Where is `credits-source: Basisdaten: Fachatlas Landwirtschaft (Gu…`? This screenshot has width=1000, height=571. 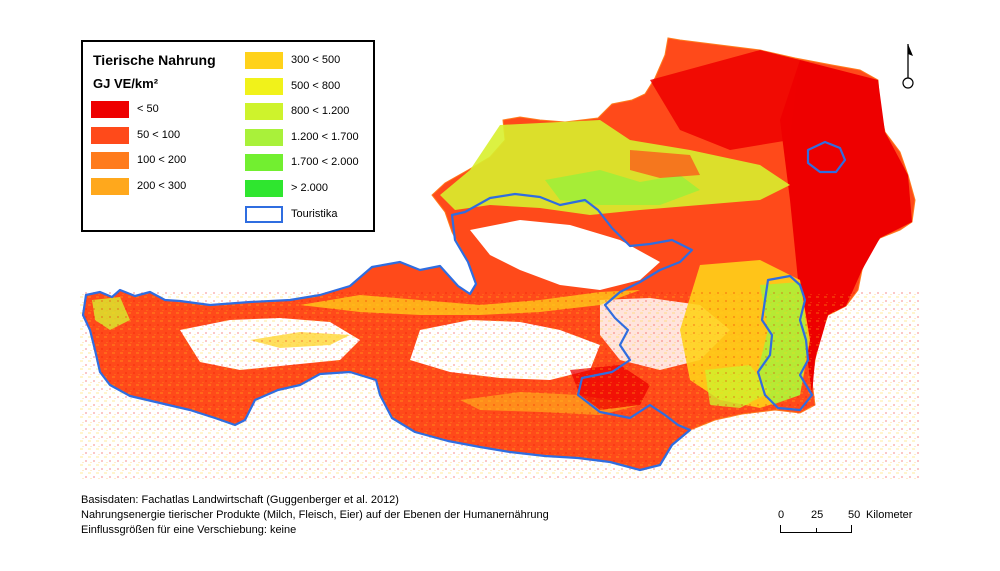 credits-source: Basisdaten: Fachatlas Landwirtschaft (Gu… is located at coordinates (240, 500).